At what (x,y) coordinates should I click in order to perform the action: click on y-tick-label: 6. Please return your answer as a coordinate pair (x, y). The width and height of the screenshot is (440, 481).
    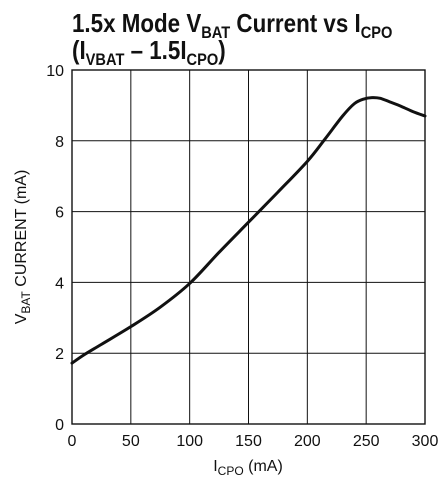
    Looking at the image, I should click on (59, 213).